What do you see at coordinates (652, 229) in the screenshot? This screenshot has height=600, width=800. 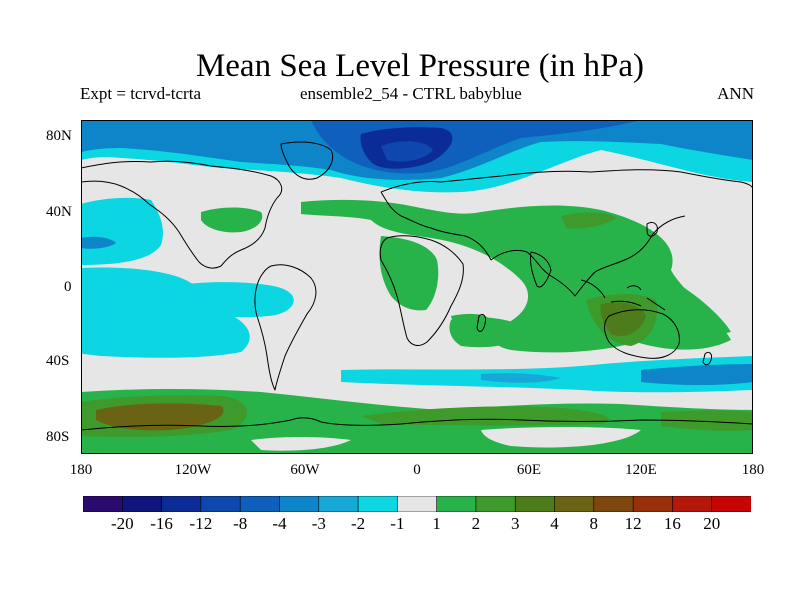 I see `coast-japan` at bounding box center [652, 229].